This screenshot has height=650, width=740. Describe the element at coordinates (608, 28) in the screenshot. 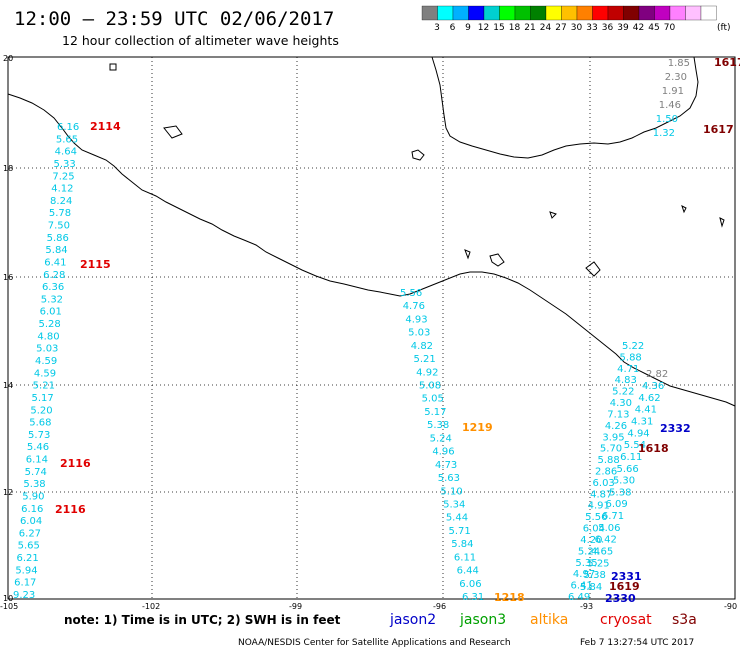

I see `colorbar-label: 36` at that location.